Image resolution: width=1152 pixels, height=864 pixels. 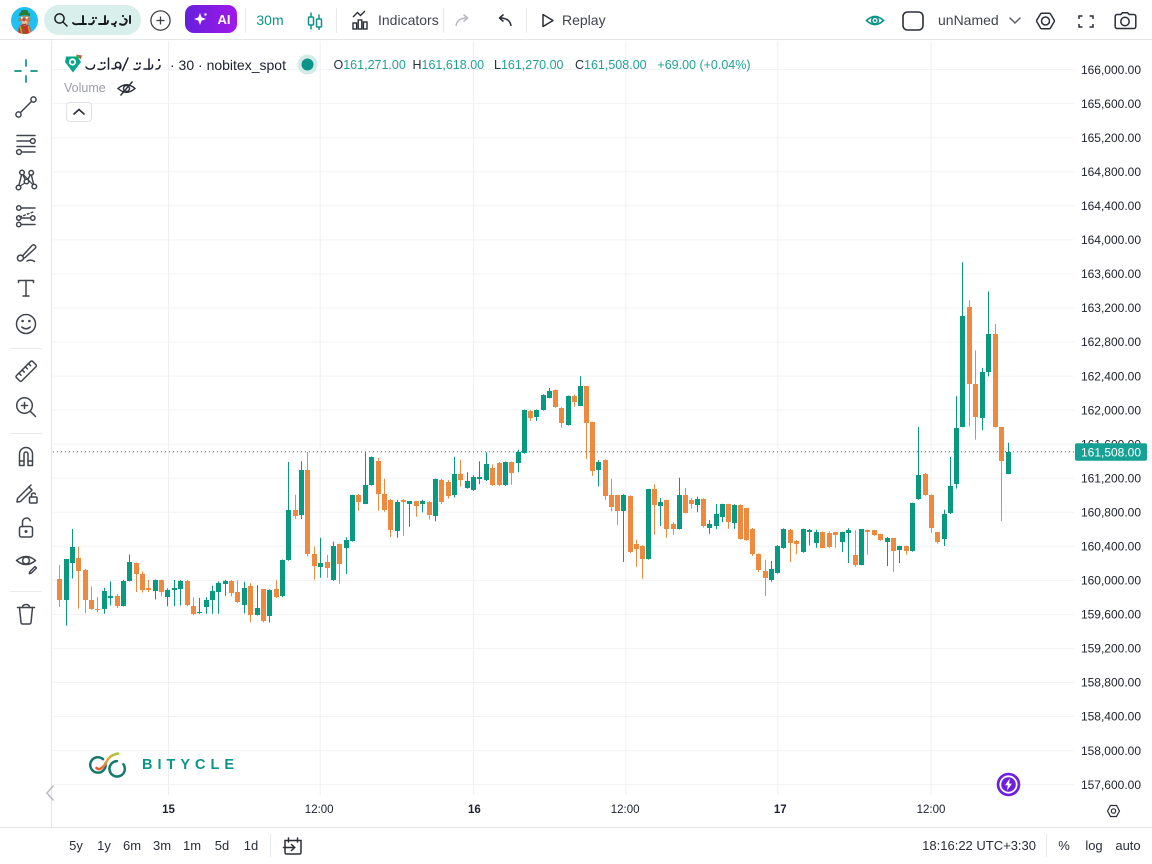 What do you see at coordinates (1111, 717) in the screenshot?
I see `svg-text: 158,400.00` at bounding box center [1111, 717].